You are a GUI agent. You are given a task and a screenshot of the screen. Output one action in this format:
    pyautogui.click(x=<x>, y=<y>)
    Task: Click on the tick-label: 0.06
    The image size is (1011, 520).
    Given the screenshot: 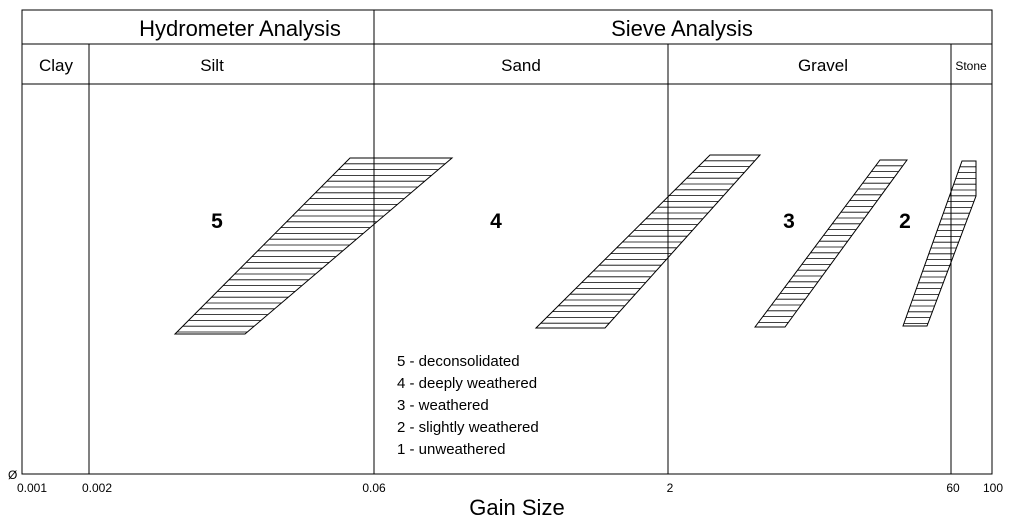 What is the action you would take?
    pyautogui.click(x=374, y=488)
    